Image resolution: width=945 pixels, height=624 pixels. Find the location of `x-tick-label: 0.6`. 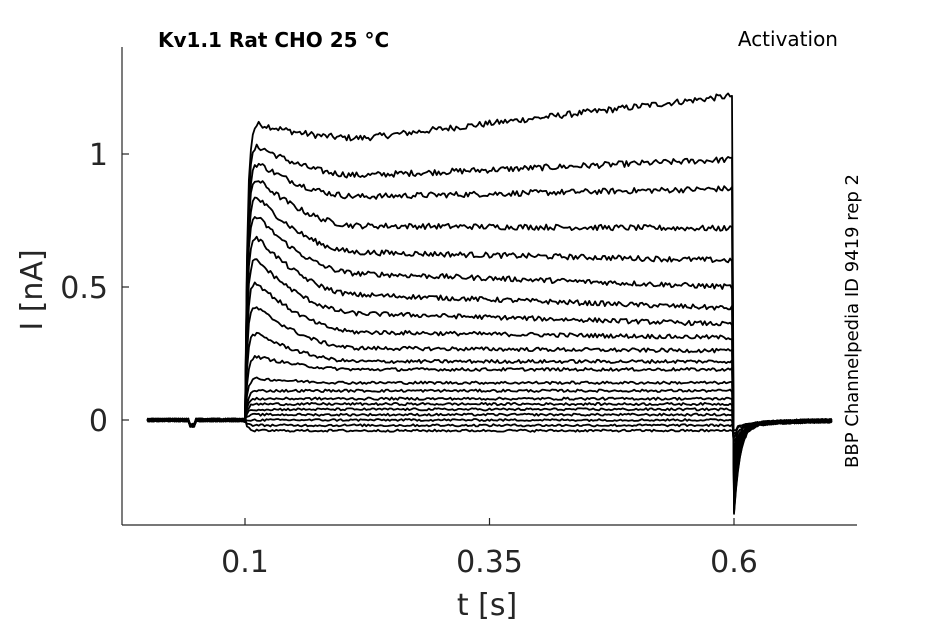

x-tick-label: 0.6 is located at coordinates (734, 562).